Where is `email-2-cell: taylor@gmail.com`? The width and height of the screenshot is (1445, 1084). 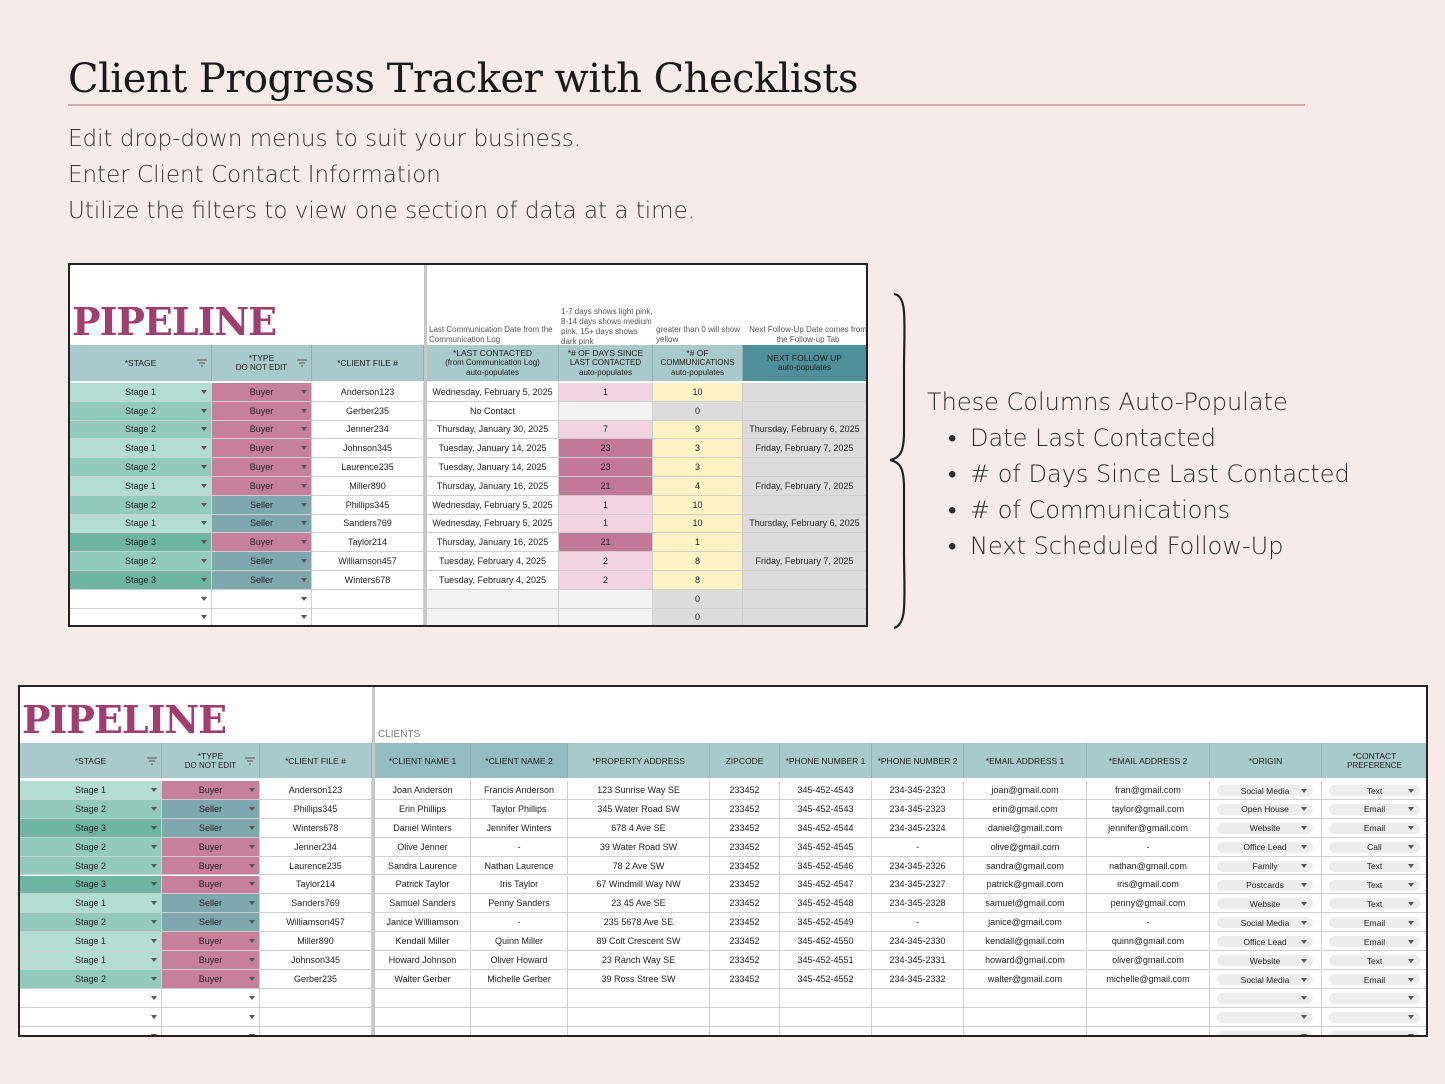 email-2-cell: taylor@gmail.com is located at coordinates (1148, 809).